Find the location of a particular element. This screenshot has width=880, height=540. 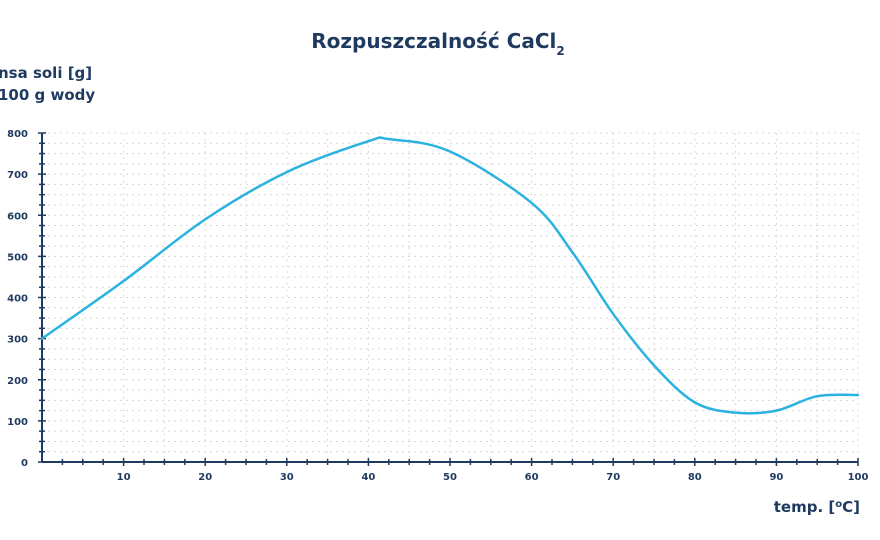

chart-title: Rozpuszczalność CaCl2 is located at coordinates (438, 43).